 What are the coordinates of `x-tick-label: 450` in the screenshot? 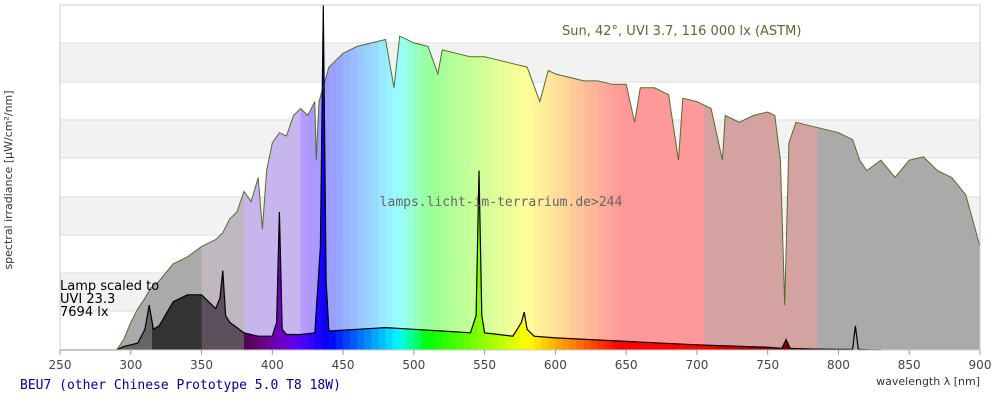 It's located at (343, 365).